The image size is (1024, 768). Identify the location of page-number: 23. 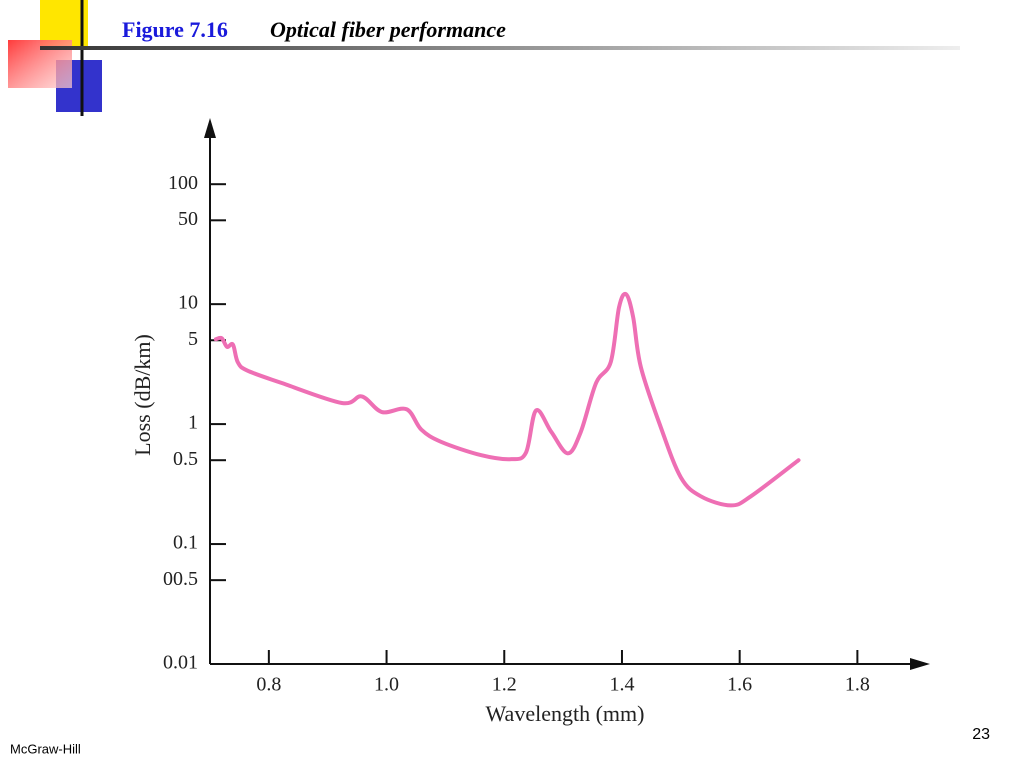
(981, 734).